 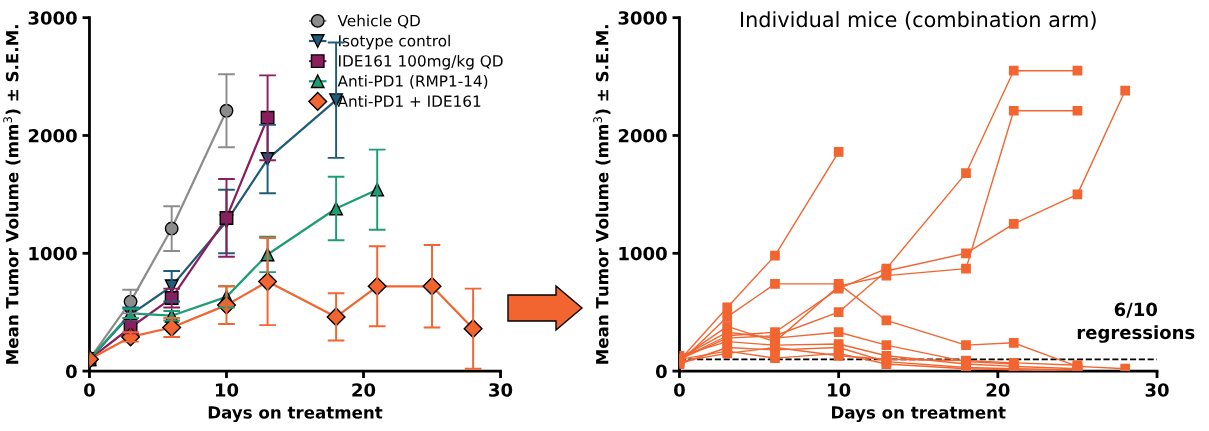 What do you see at coordinates (409, 101) in the screenshot?
I see `legend-label: Anti-PD1 + IDE161` at bounding box center [409, 101].